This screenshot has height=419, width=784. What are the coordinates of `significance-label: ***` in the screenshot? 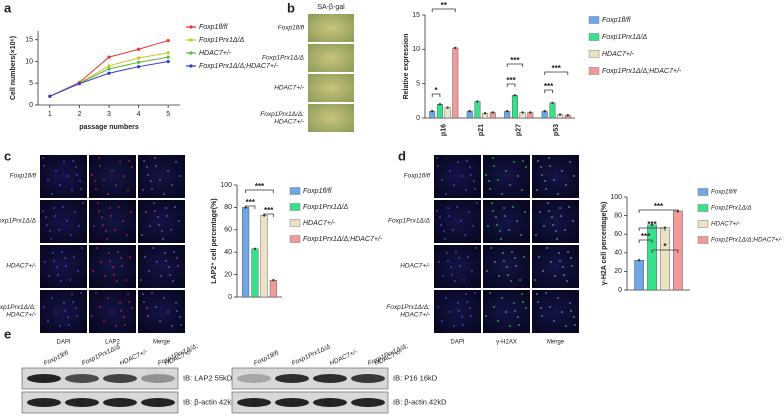 It's located at (557, 68).